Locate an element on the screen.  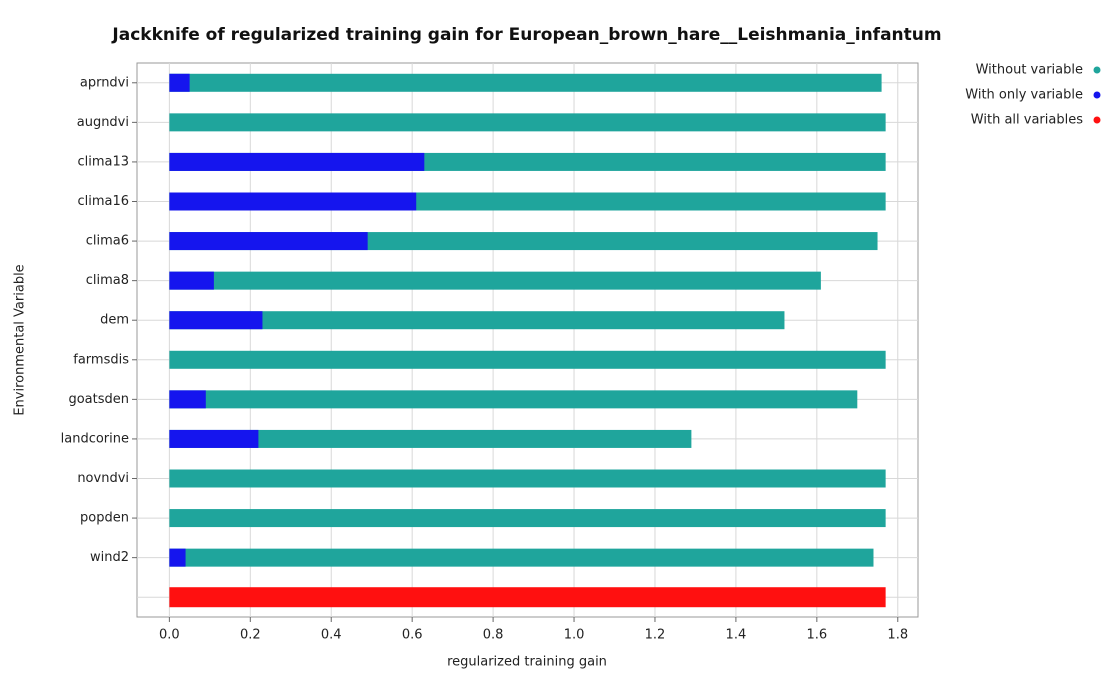
x-tick-label: 1.6 is located at coordinates (816, 635).